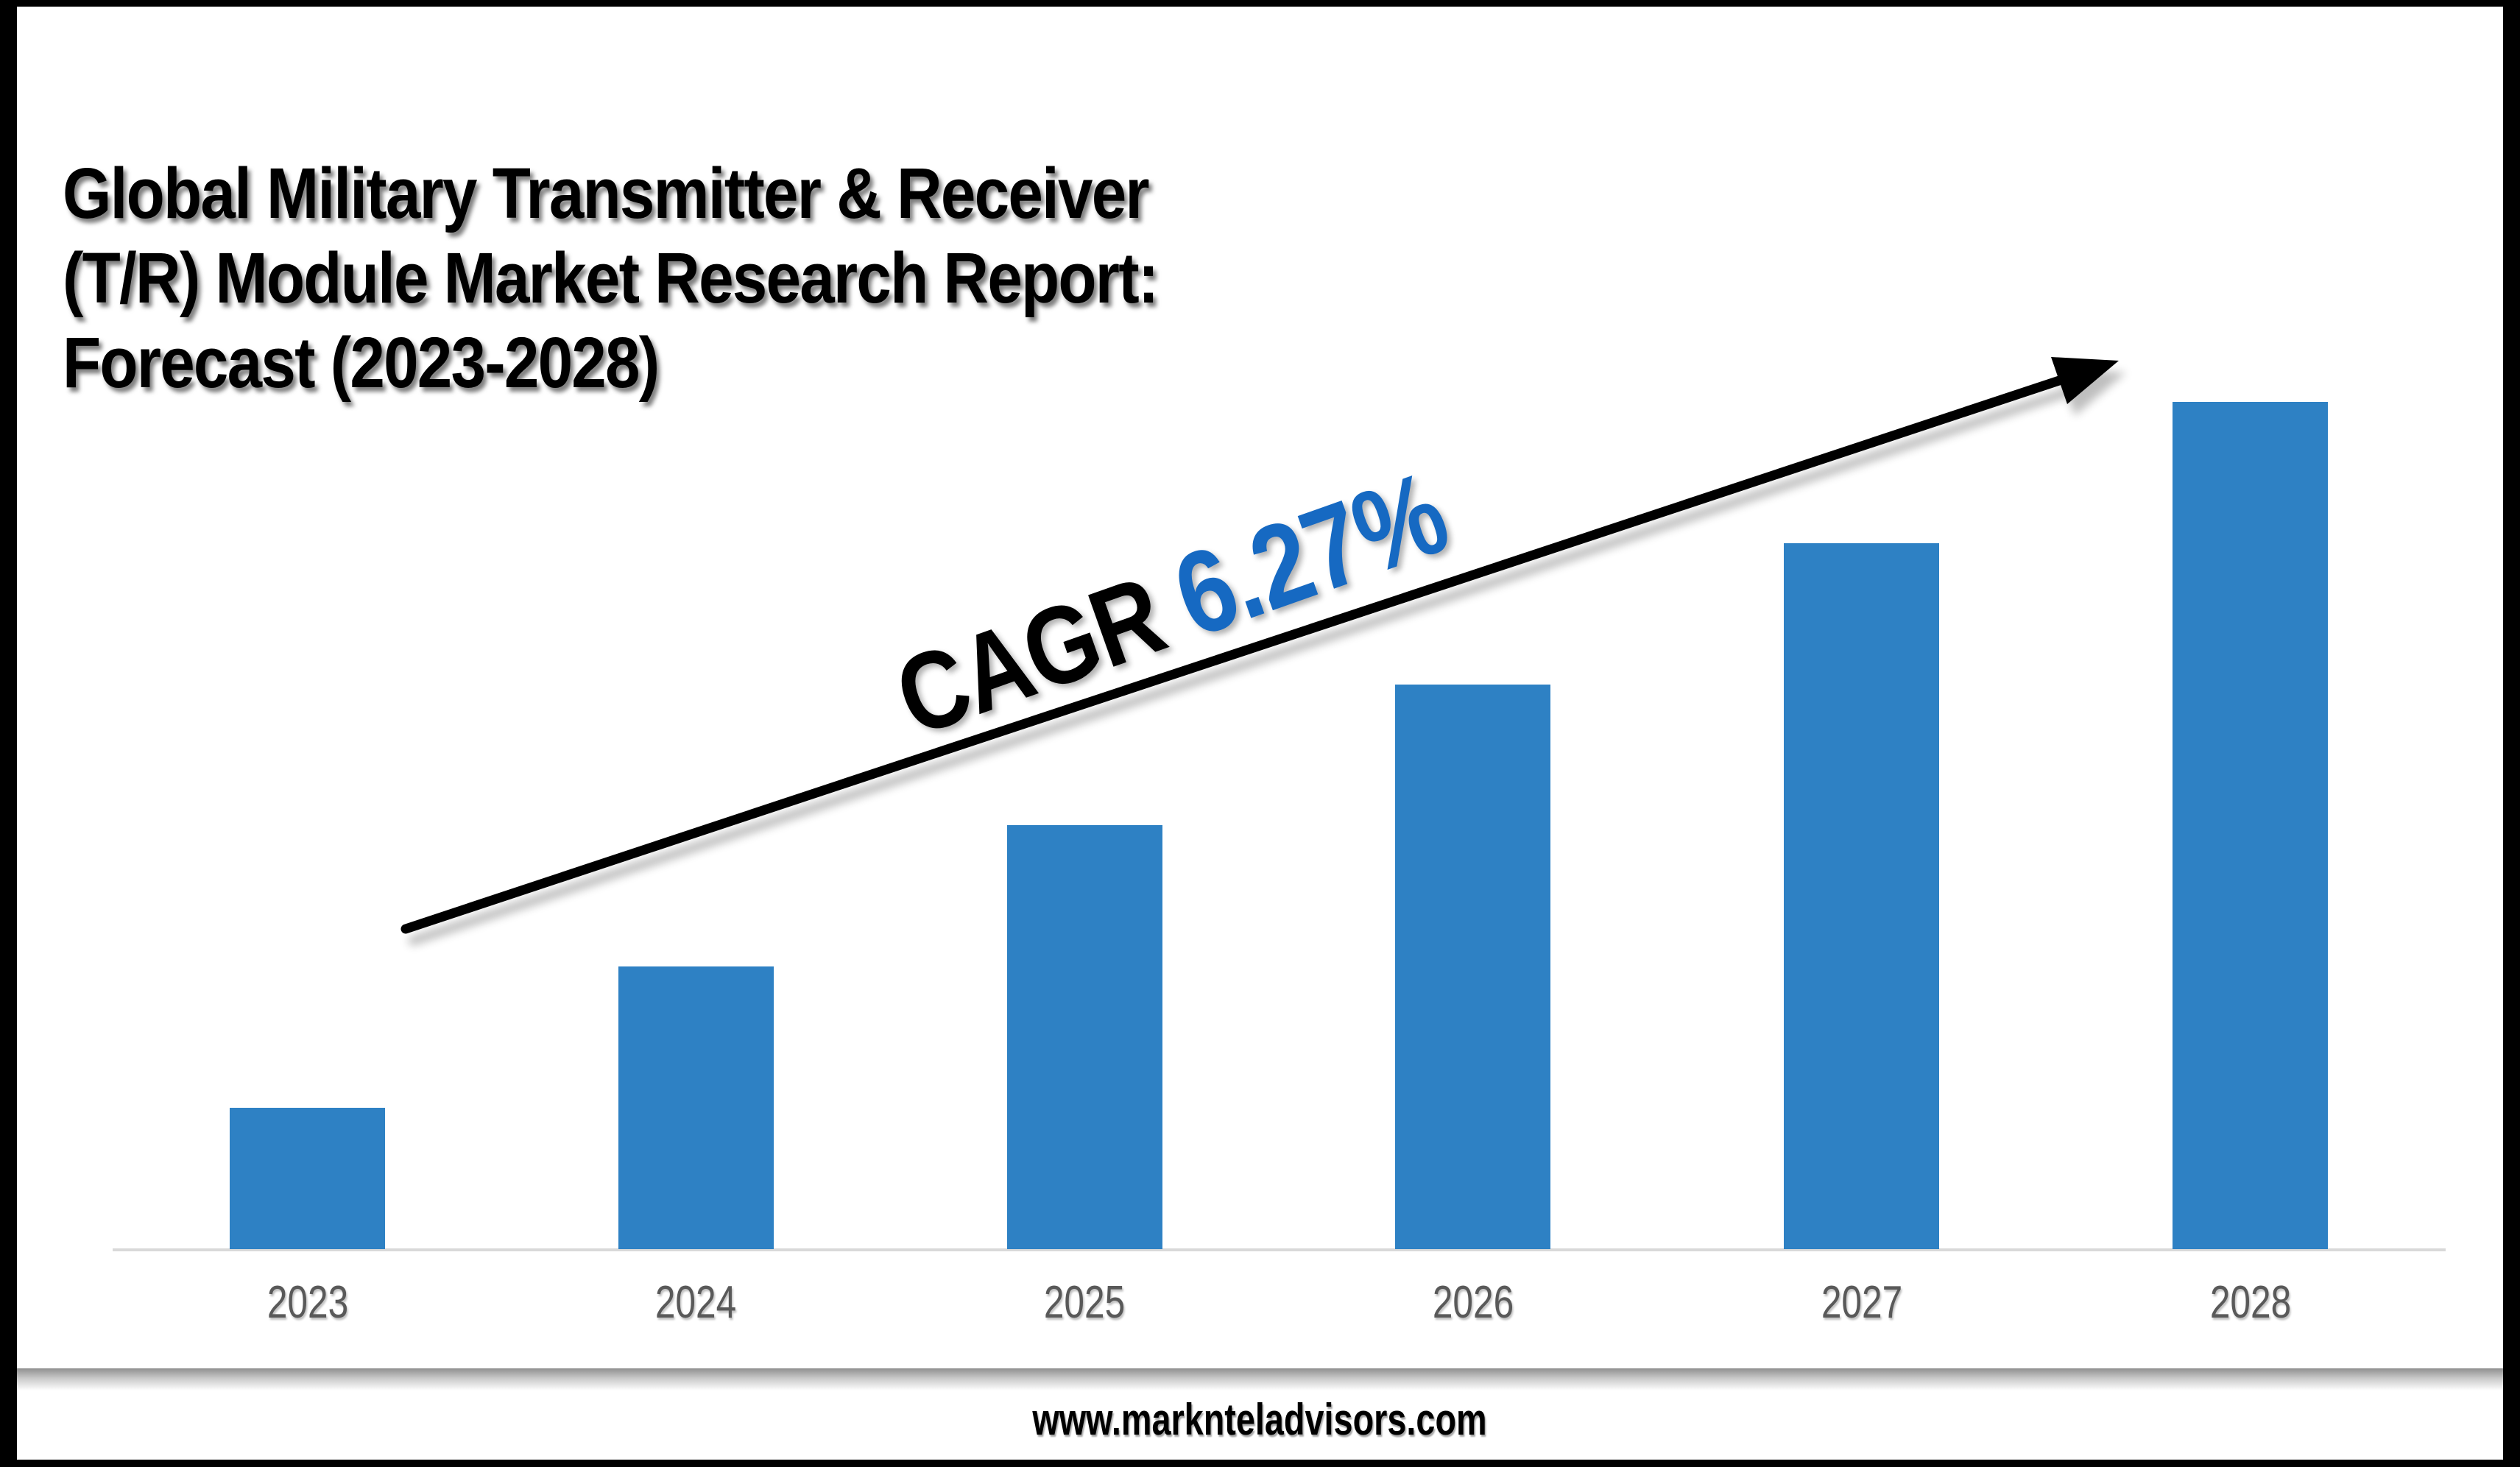 The image size is (2520, 1467). Describe the element at coordinates (606, 193) in the screenshot. I see `report-title-line-1: Global Military Transmitter & Receiver` at that location.